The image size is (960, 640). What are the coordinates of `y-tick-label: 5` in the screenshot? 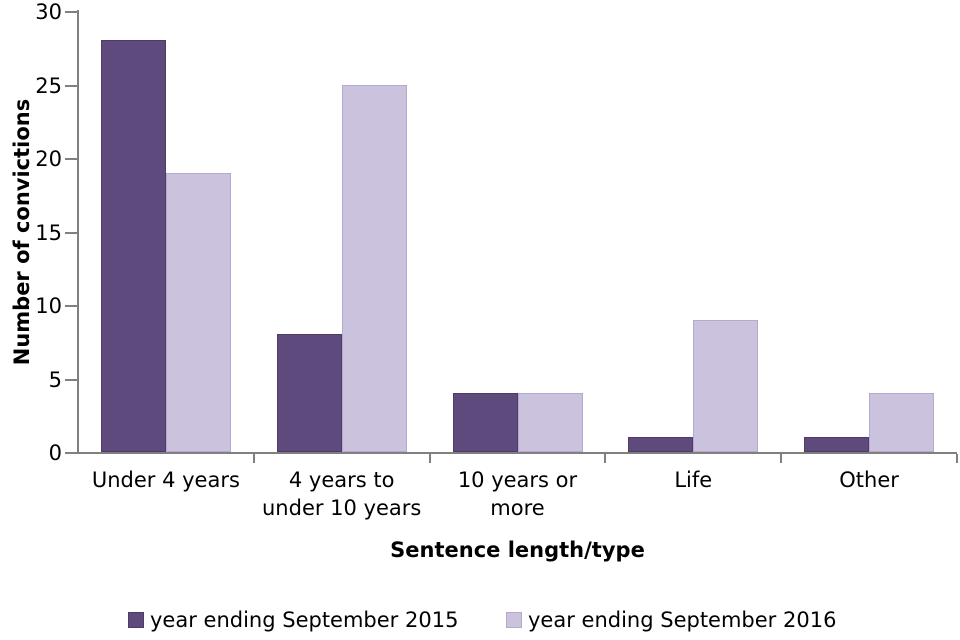 It's located at (55, 379).